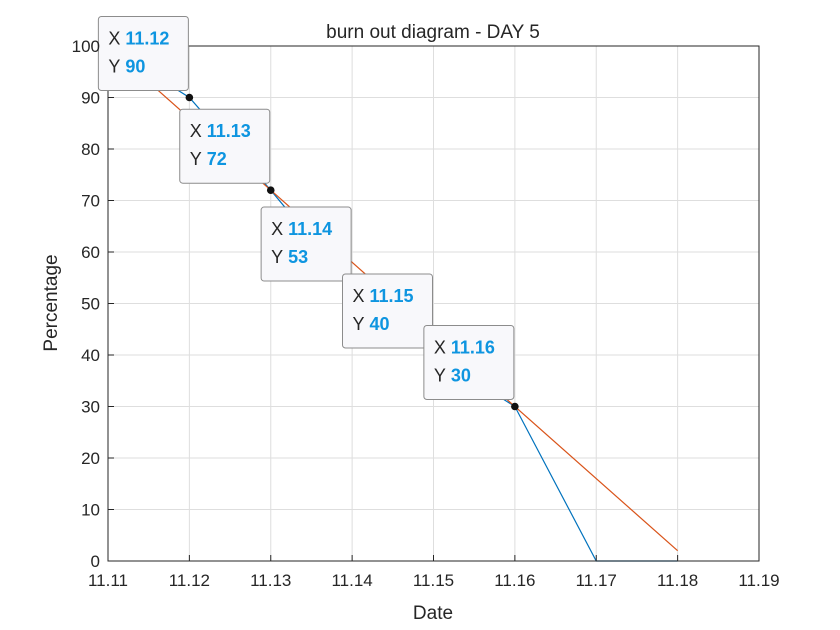  Describe the element at coordinates (147, 39) in the screenshot. I see `datatip-x-value: 11.12` at that location.